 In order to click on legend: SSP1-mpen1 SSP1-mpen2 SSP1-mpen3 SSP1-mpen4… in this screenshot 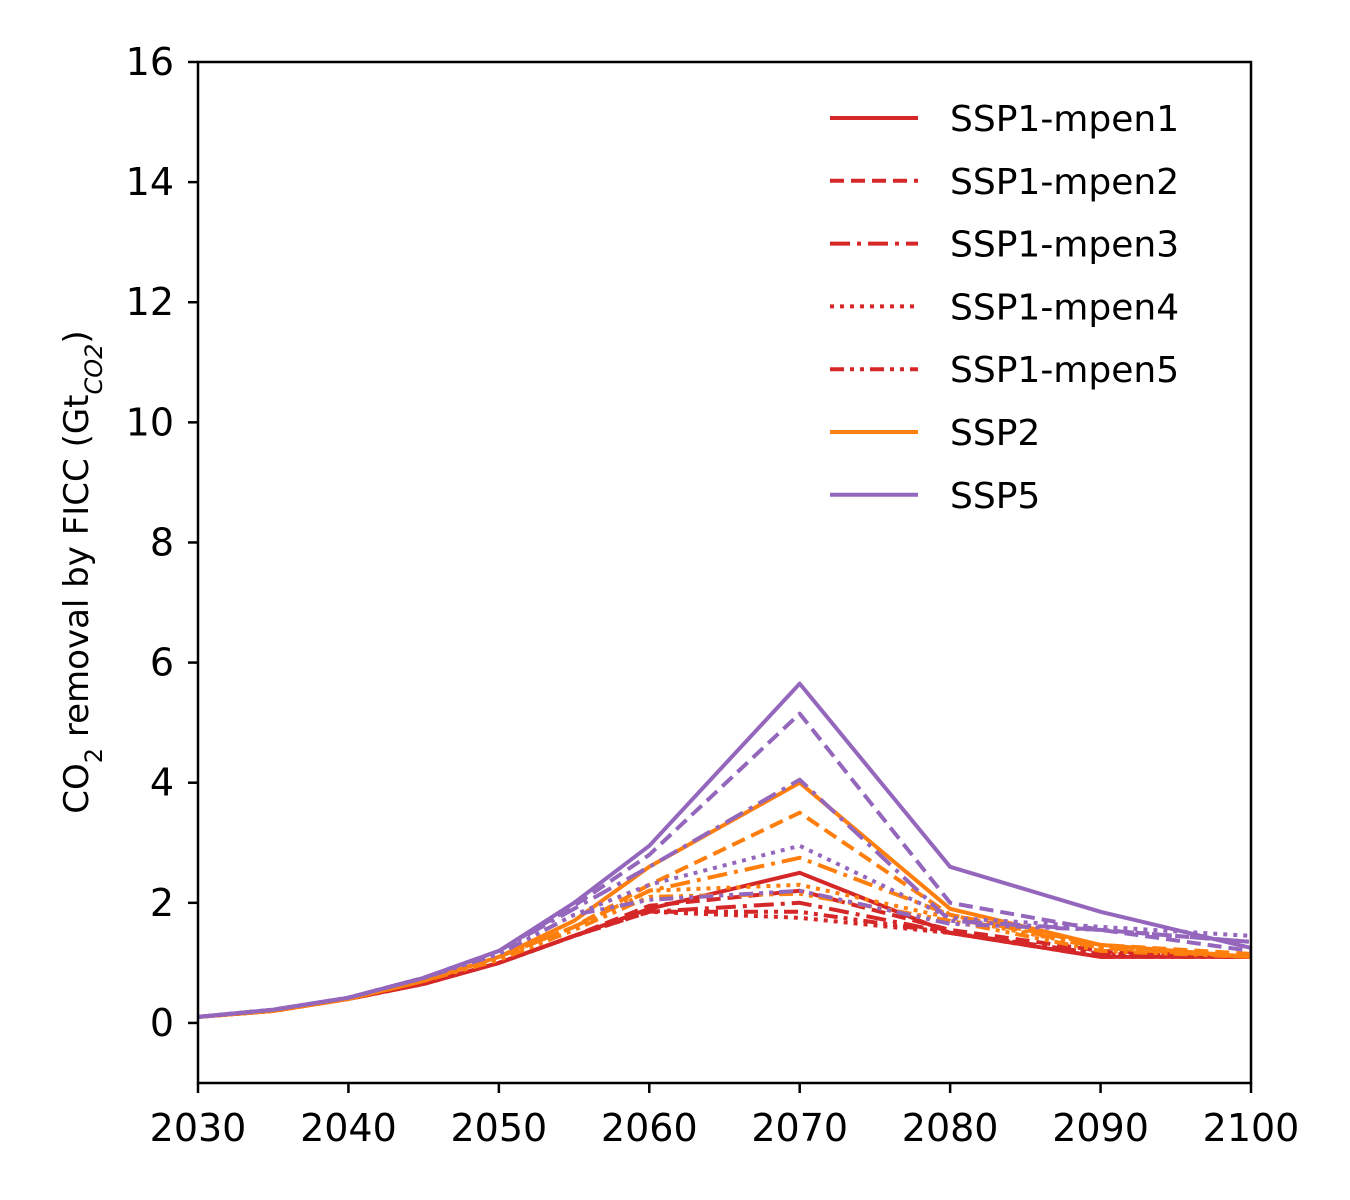, I will do `click(1004, 308)`.